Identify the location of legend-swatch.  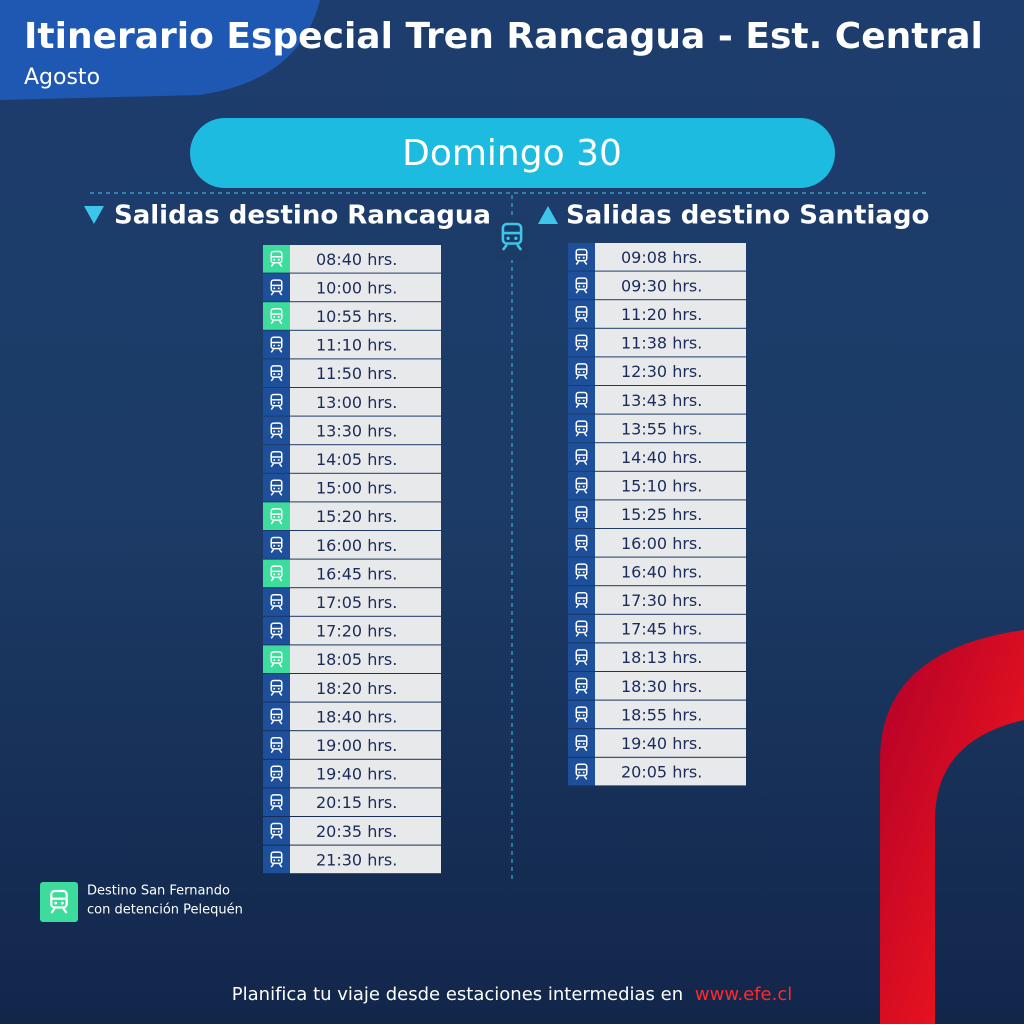
(59, 902).